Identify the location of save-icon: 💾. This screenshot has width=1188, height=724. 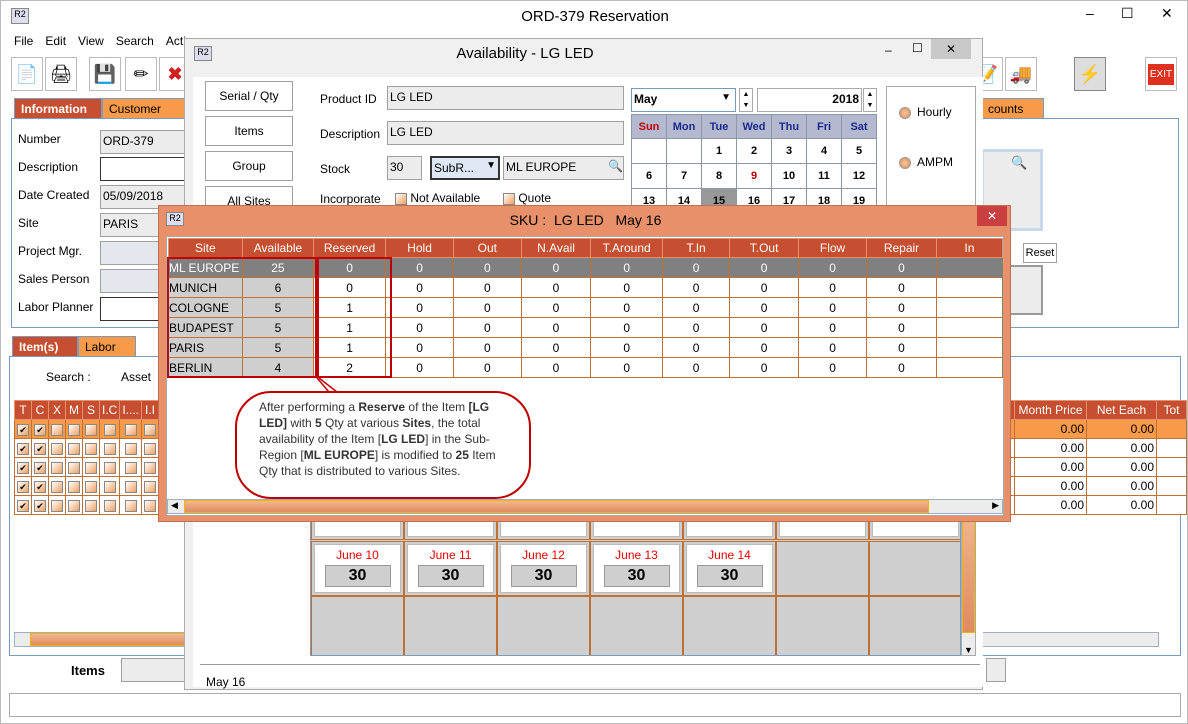
(105, 74).